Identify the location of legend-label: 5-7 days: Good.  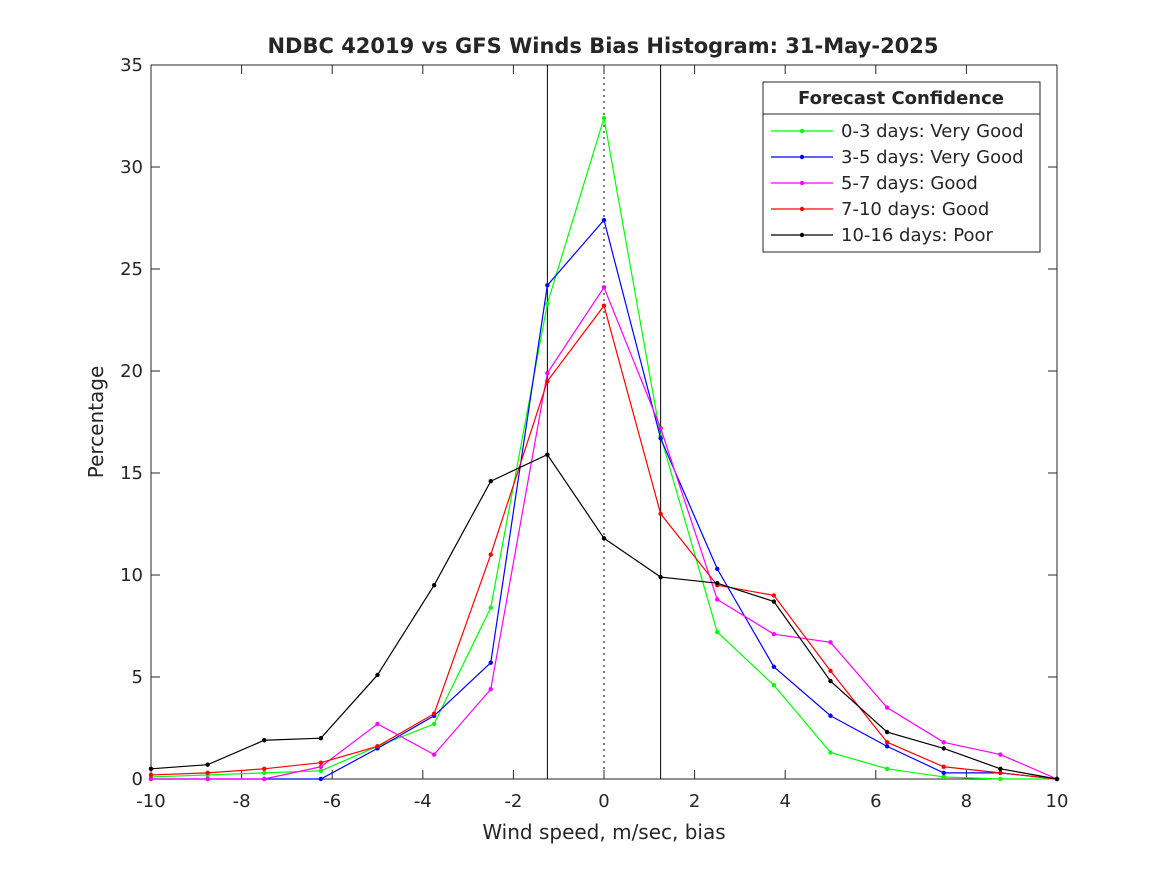
(909, 183).